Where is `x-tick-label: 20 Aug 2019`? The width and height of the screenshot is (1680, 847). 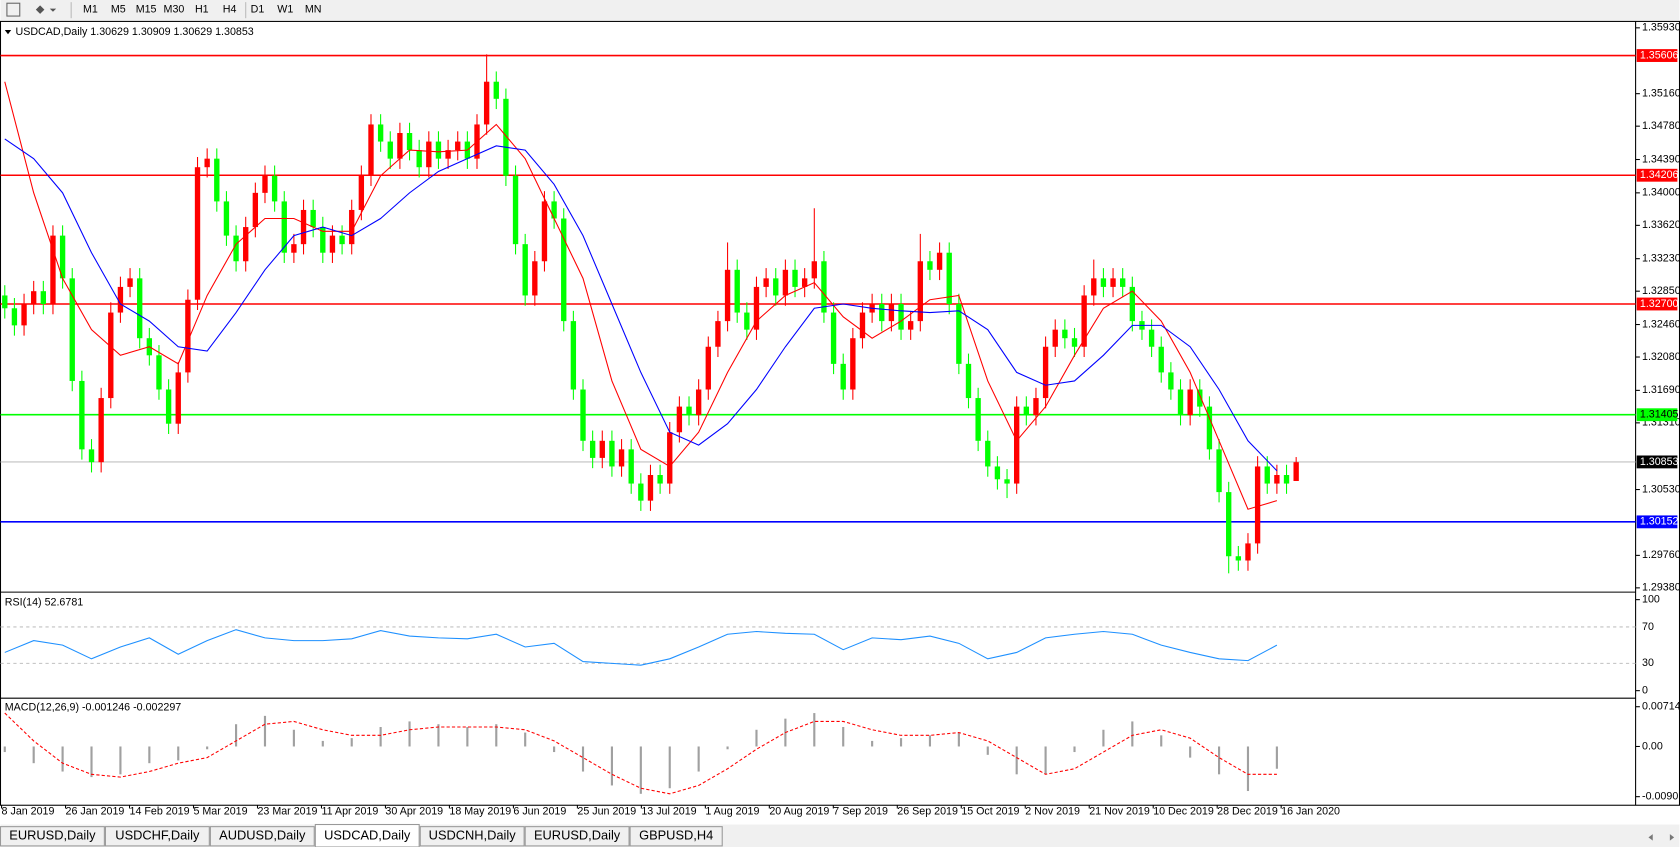
x-tick-label: 20 Aug 2019 is located at coordinates (799, 811).